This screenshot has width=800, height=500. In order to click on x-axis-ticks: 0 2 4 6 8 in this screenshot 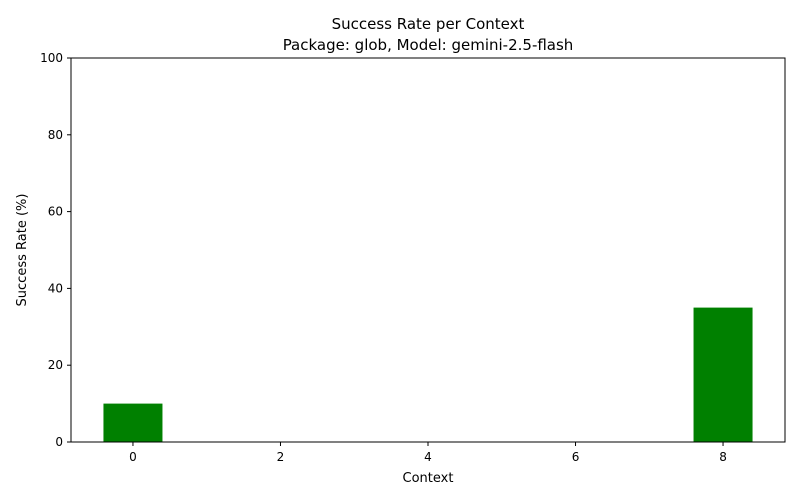, I will do `click(428, 453)`.